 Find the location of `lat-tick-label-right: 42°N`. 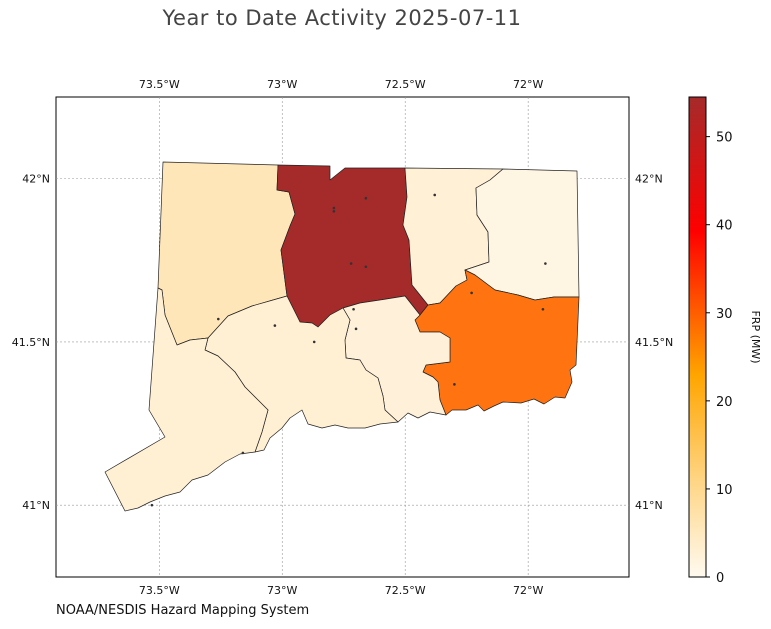

lat-tick-label-right: 42°N is located at coordinates (649, 179).